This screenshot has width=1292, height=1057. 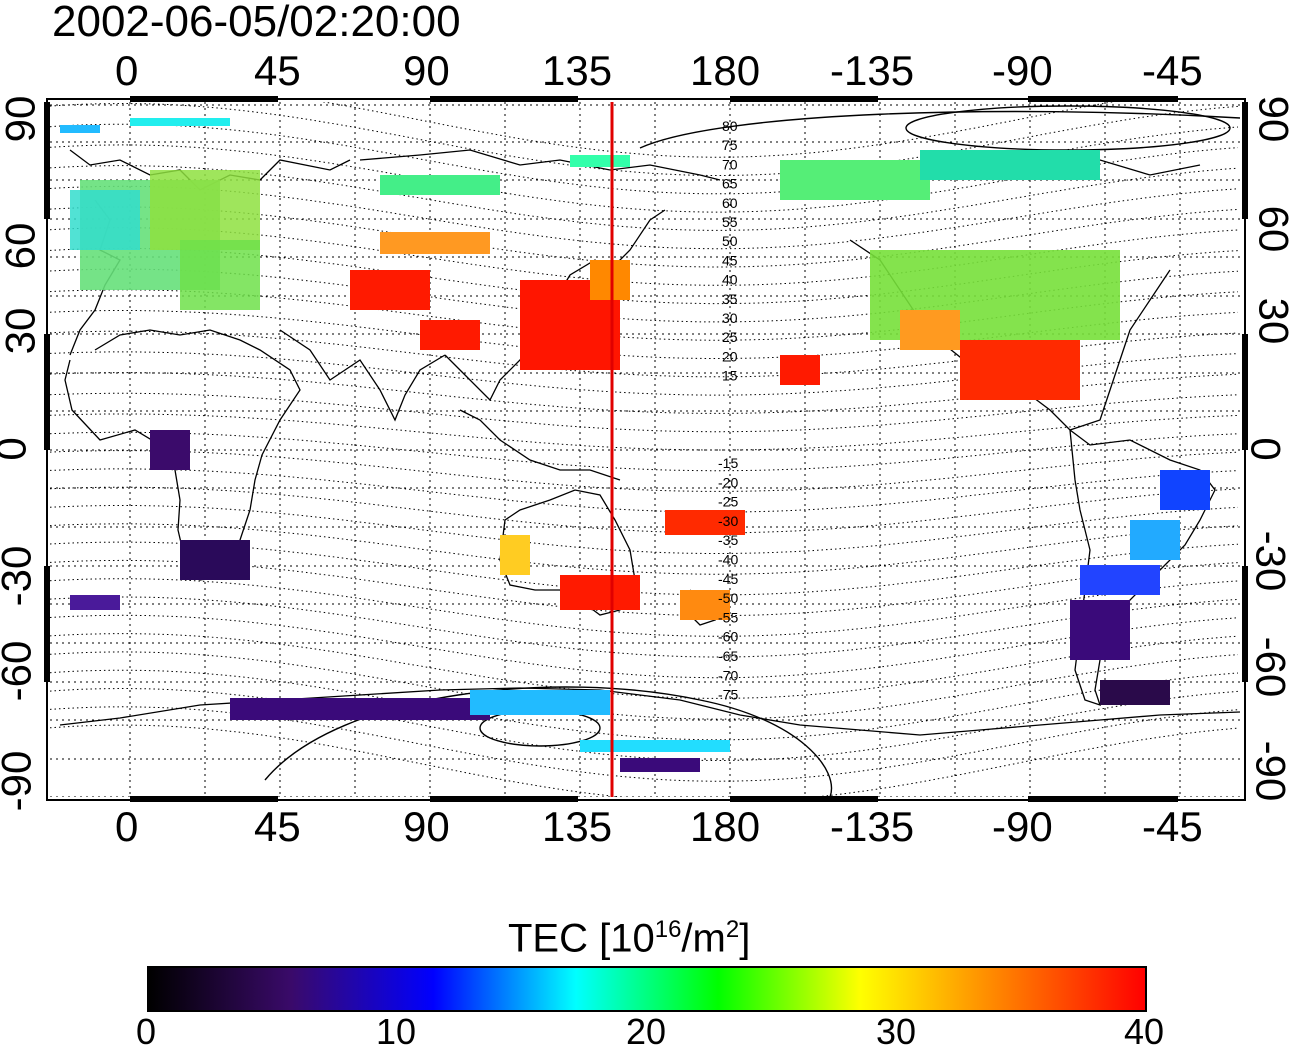 I want to click on contour-label-south: -35, so click(x=728, y=540).